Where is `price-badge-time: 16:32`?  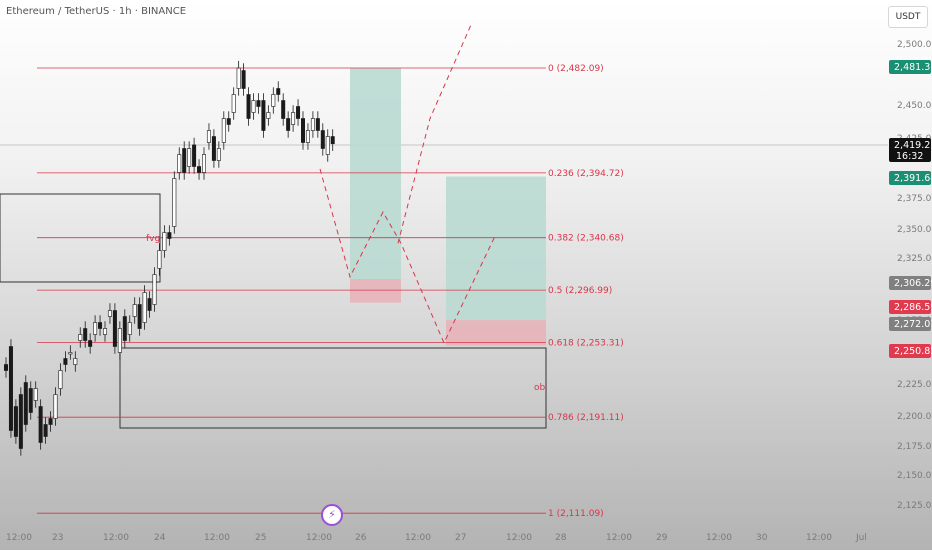 price-badge-time: 16:32 is located at coordinates (909, 156).